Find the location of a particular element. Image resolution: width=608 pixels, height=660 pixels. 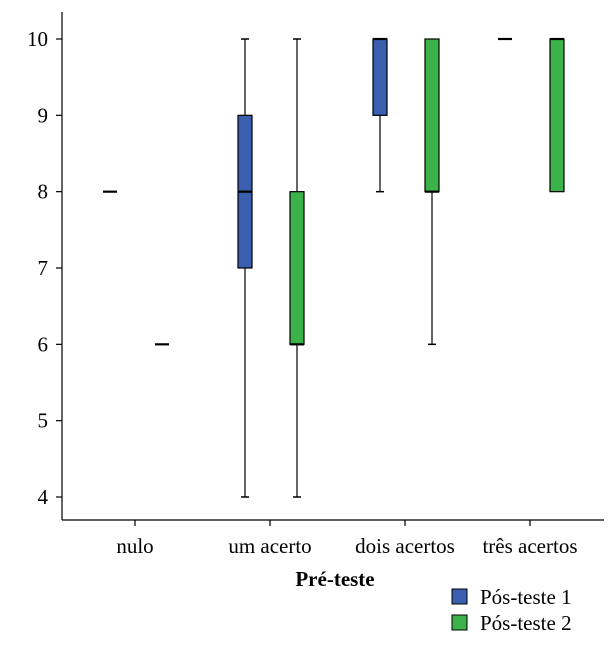

x-axis-title: Pré-teste is located at coordinates (334, 579).